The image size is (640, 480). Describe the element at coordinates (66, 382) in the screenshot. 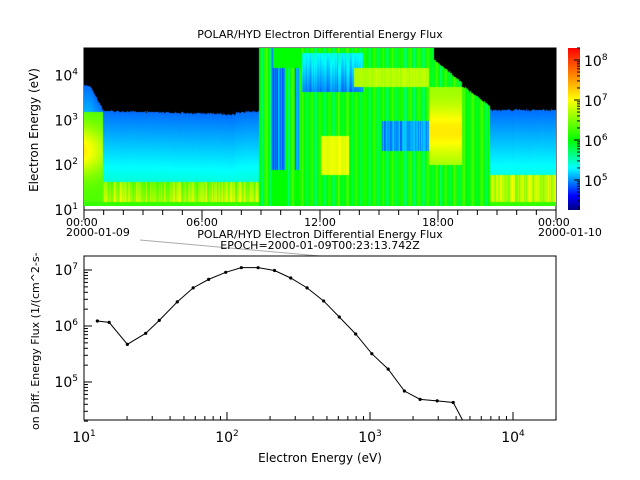

I see `y-tick-label: 105` at that location.